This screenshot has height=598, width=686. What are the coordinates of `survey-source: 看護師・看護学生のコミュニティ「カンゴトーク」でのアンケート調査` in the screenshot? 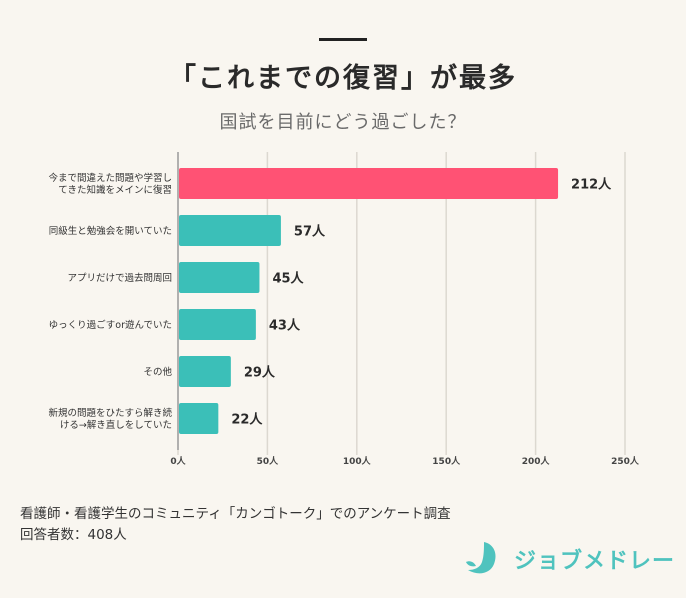 It's located at (235, 514).